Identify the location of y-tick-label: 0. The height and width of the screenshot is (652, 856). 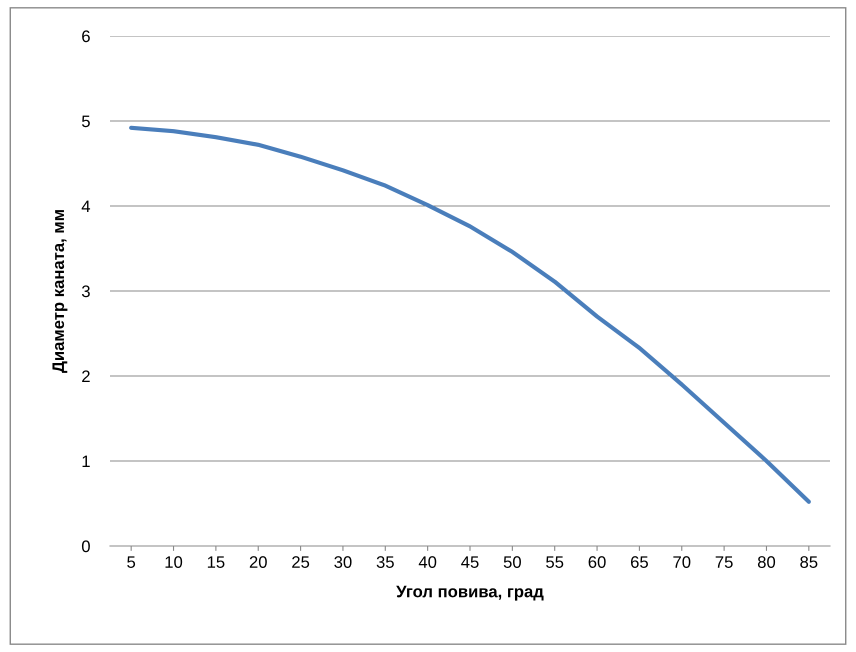
(86, 546).